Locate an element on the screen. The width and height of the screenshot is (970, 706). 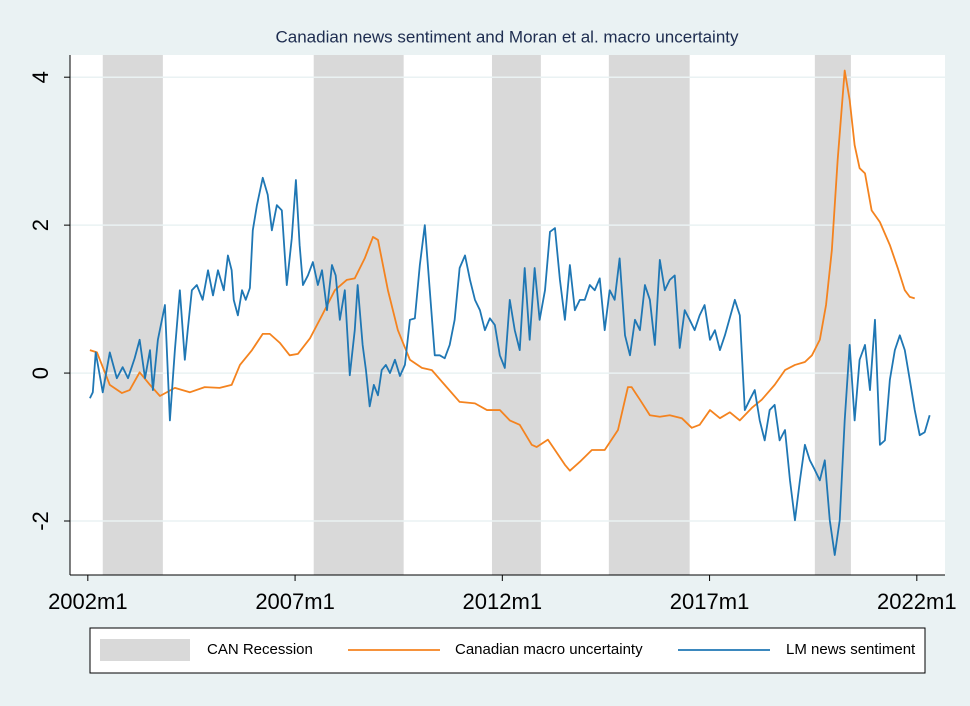
legend-label: CAN Recession is located at coordinates (260, 649).